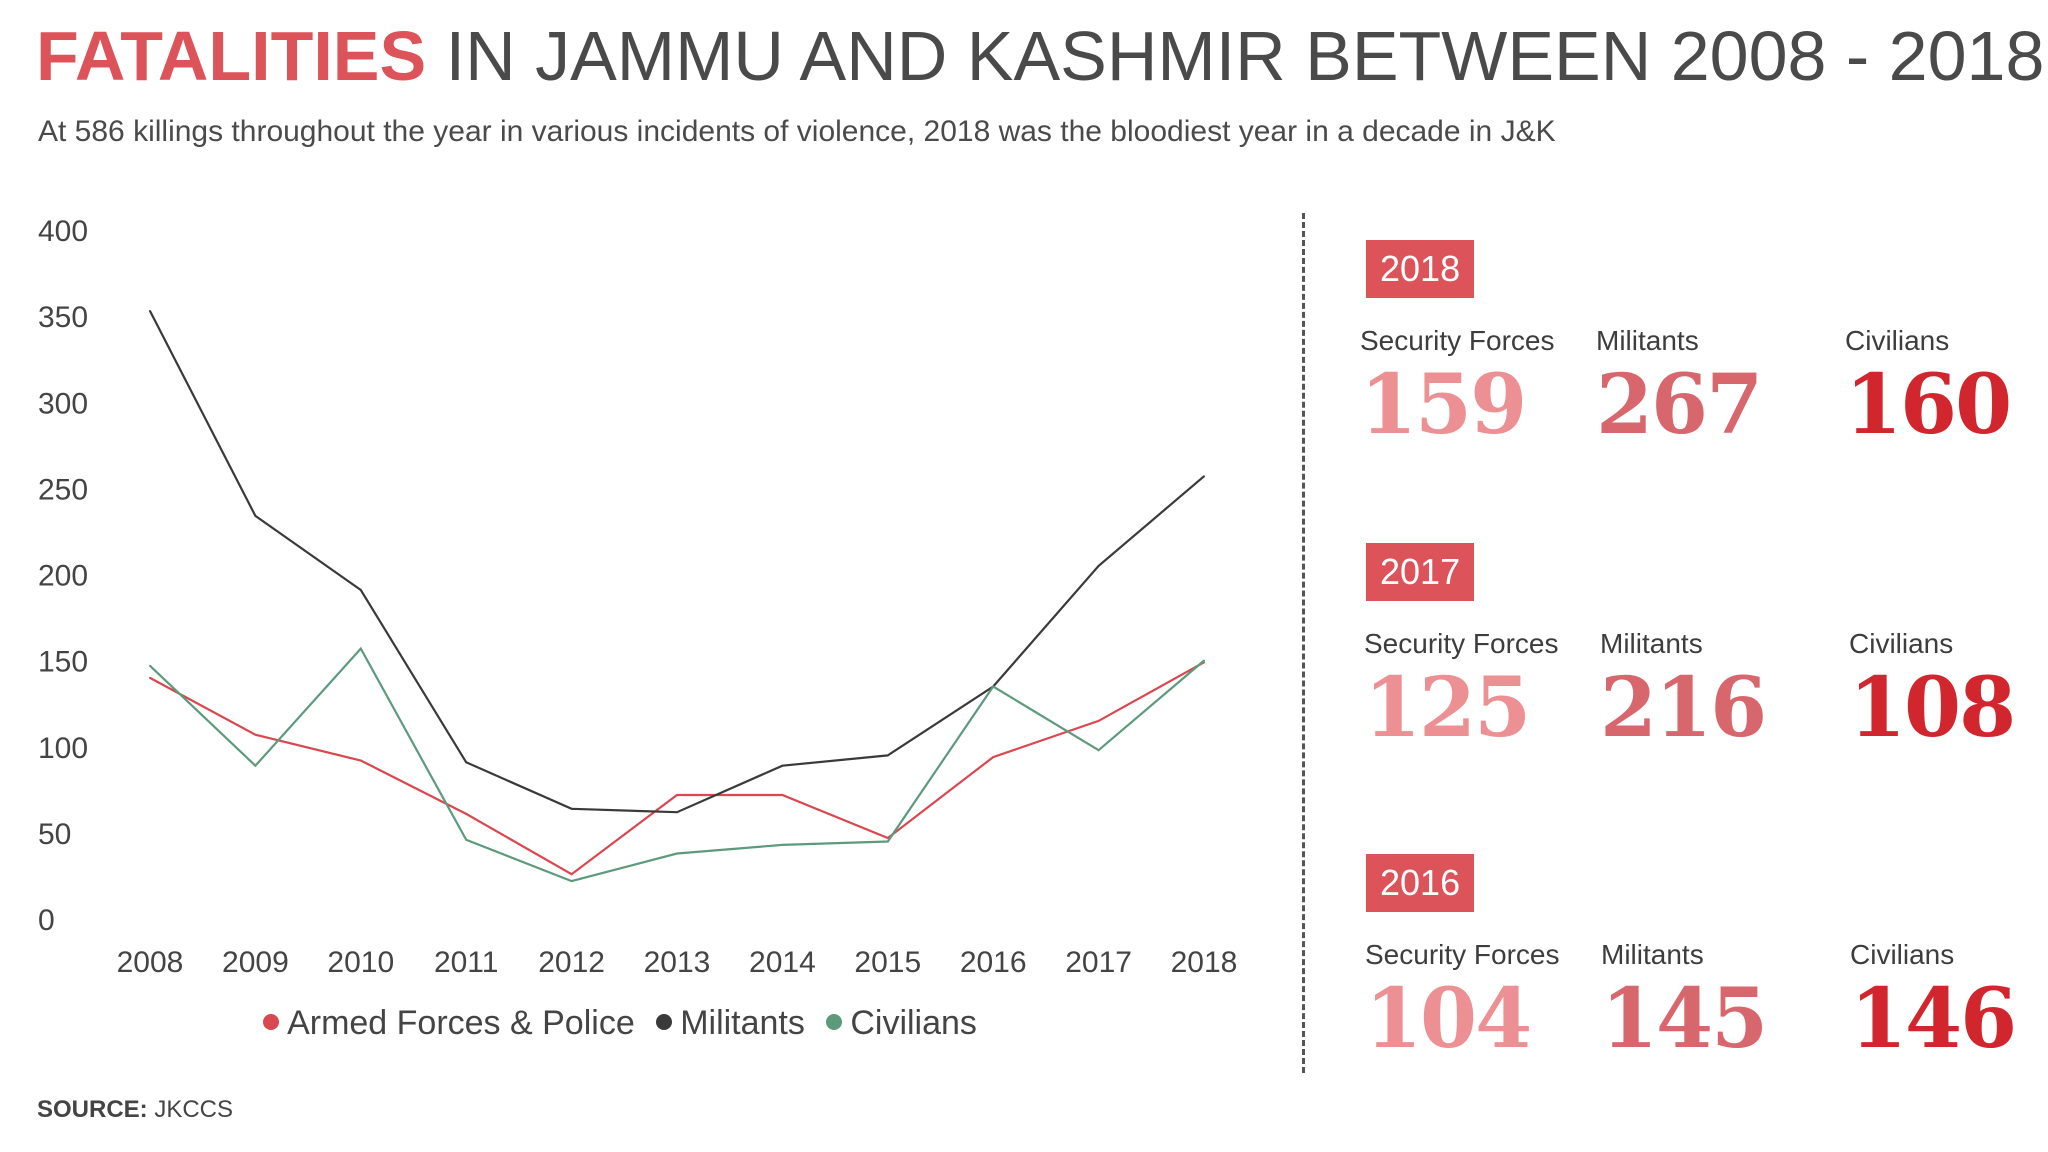 The width and height of the screenshot is (2048, 1152). I want to click on y-axis-ticks: 0 50 100 150 200 250 300 350 400, so click(63, 576).